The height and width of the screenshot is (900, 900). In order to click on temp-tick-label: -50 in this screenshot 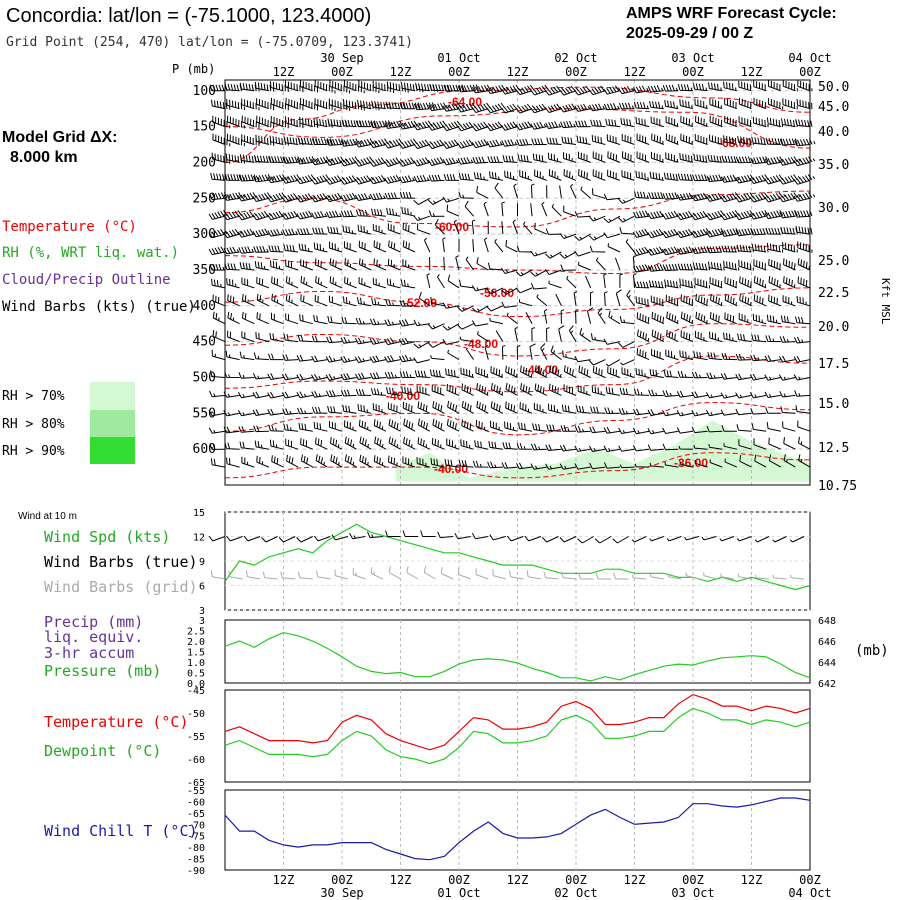, I will do `click(196, 714)`.